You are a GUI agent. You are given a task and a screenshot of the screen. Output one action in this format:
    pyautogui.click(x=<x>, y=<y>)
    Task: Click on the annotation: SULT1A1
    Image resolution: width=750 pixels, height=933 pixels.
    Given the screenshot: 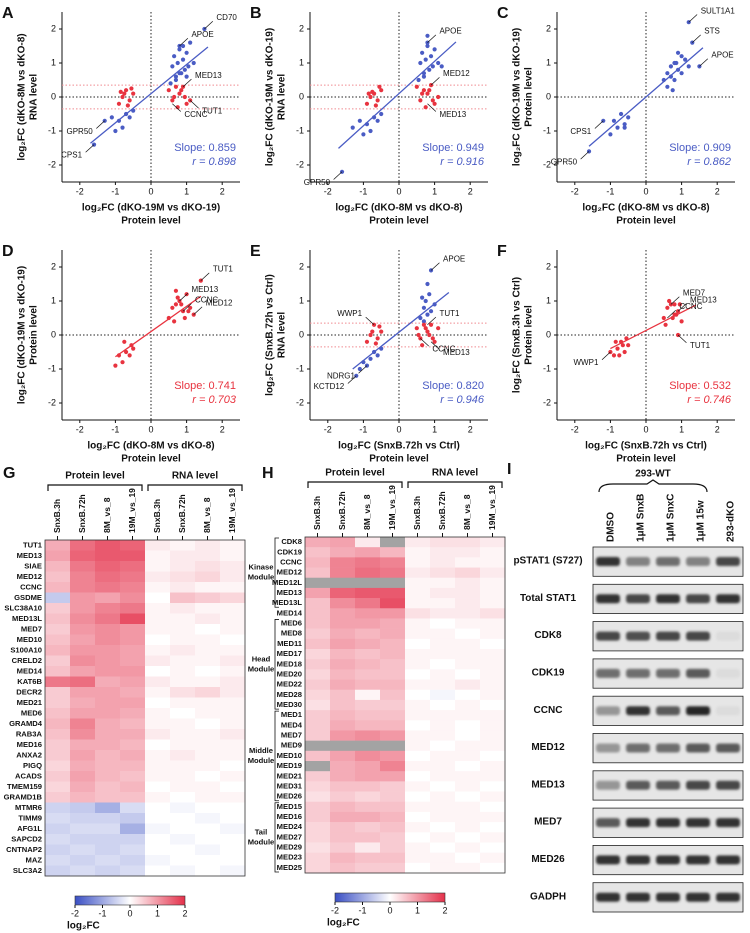 What is the action you would take?
    pyautogui.click(x=718, y=10)
    